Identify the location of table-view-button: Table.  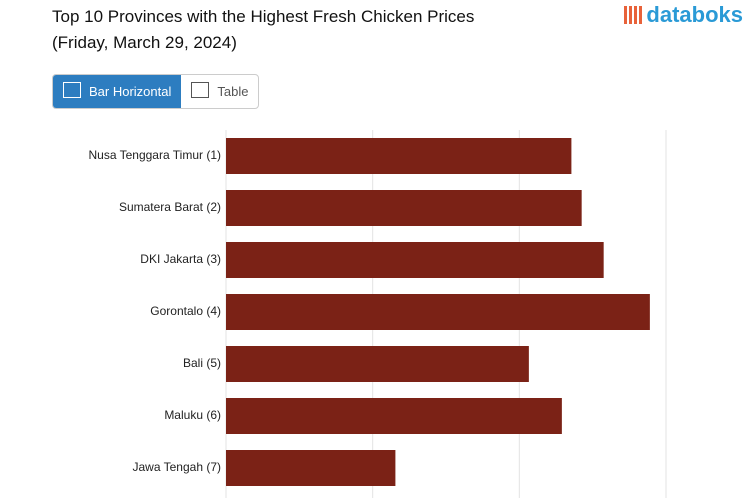
(219, 91).